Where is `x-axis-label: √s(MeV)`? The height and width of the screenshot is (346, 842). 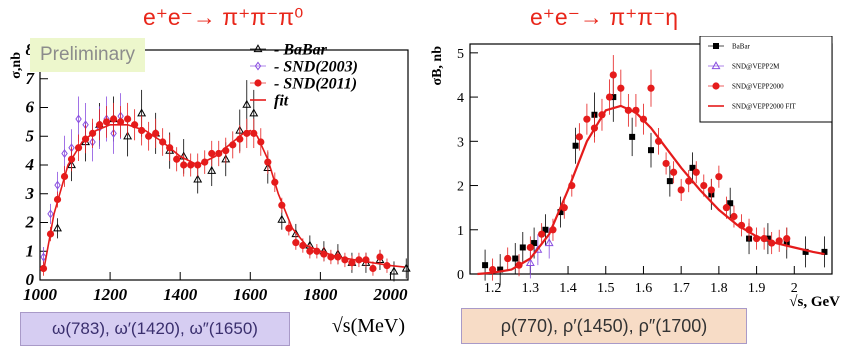 x-axis-label: √s(MeV) is located at coordinates (368, 326).